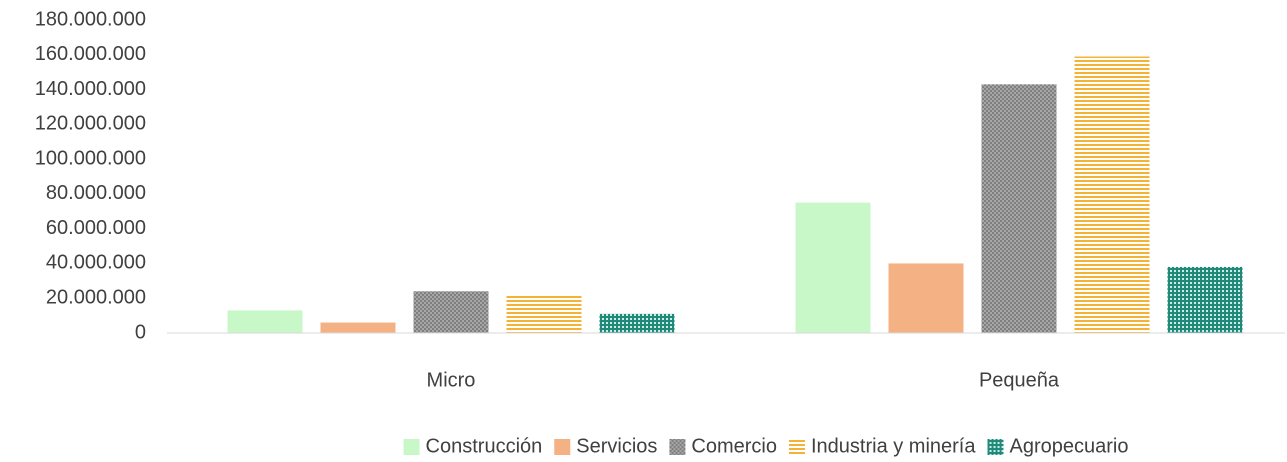  Describe the element at coordinates (96, 263) in the screenshot. I see `y-tick-label: 40.000.000` at that location.